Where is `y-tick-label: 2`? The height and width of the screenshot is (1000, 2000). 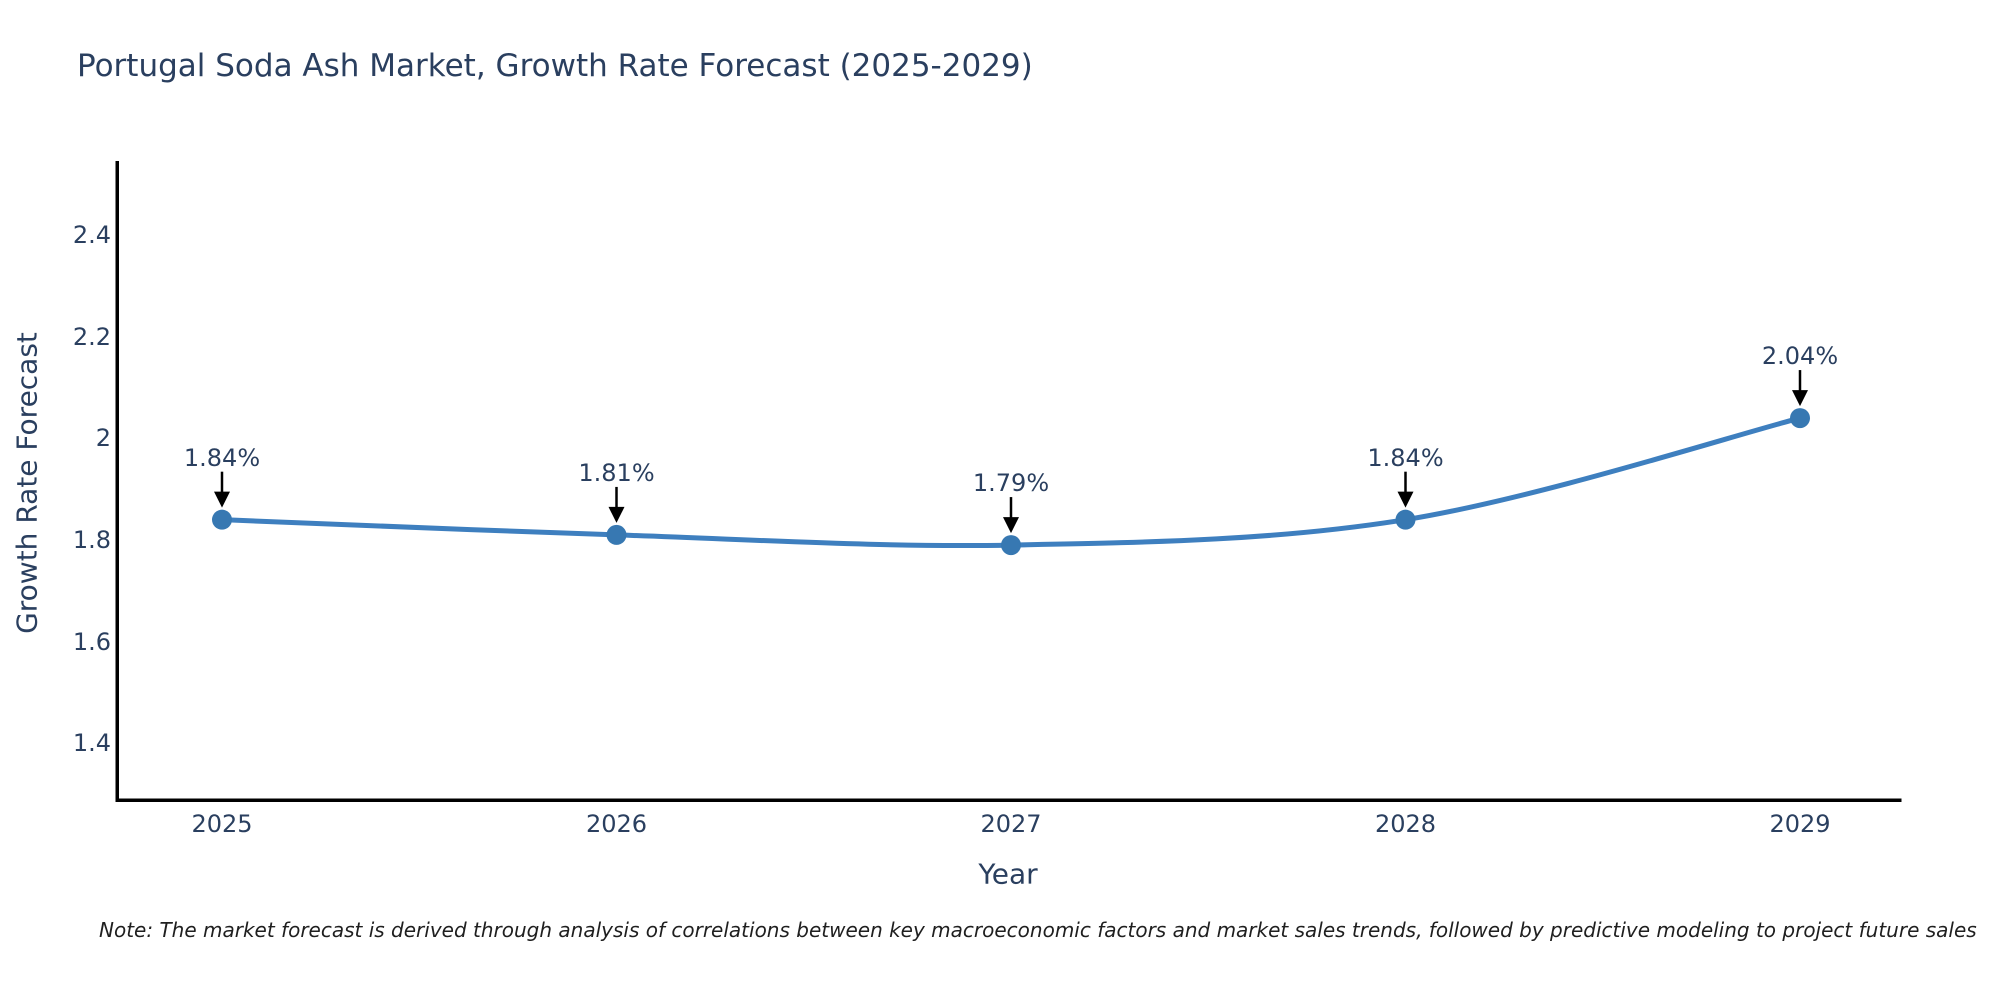
y-tick-label: 2 is located at coordinates (103, 438).